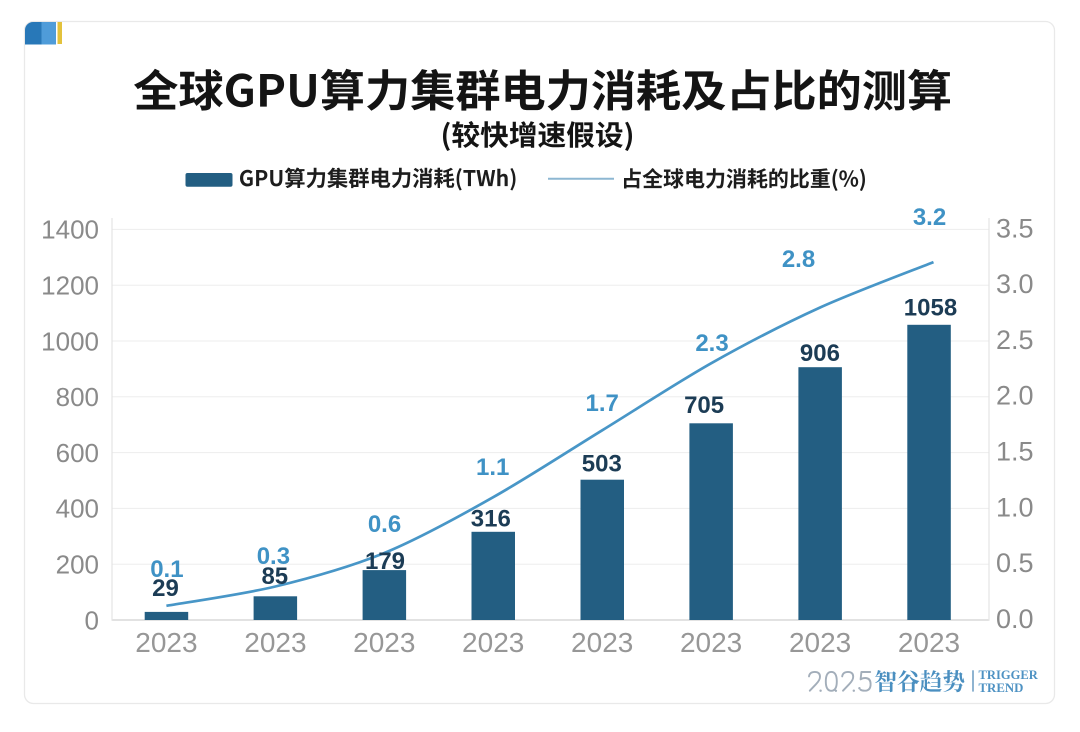 The height and width of the screenshot is (732, 1080). I want to click on svg-text: 1058, so click(930, 307).